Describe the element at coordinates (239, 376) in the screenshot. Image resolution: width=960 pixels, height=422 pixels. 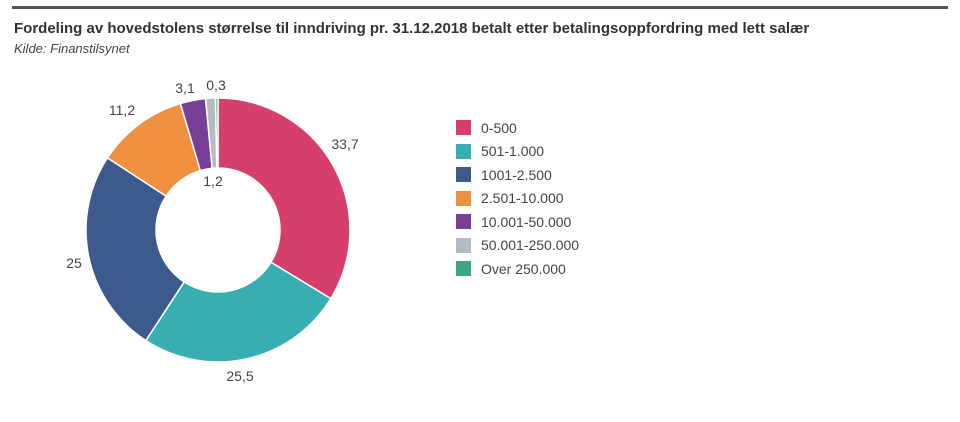
I see `data-label-501-1-000: 25,5` at that location.